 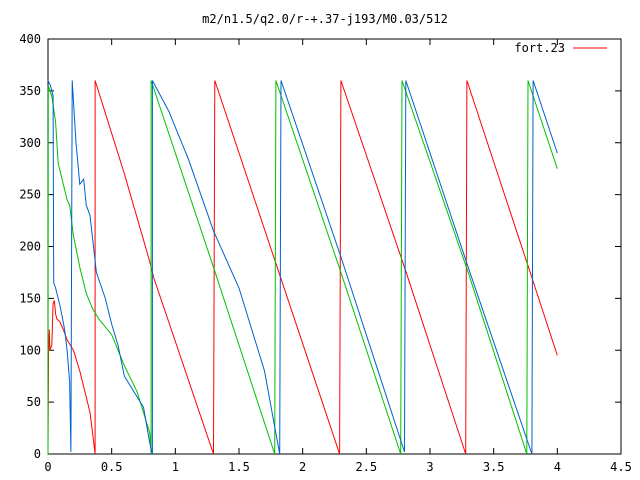 I want to click on x-tick-label: 3.5, so click(x=494, y=467).